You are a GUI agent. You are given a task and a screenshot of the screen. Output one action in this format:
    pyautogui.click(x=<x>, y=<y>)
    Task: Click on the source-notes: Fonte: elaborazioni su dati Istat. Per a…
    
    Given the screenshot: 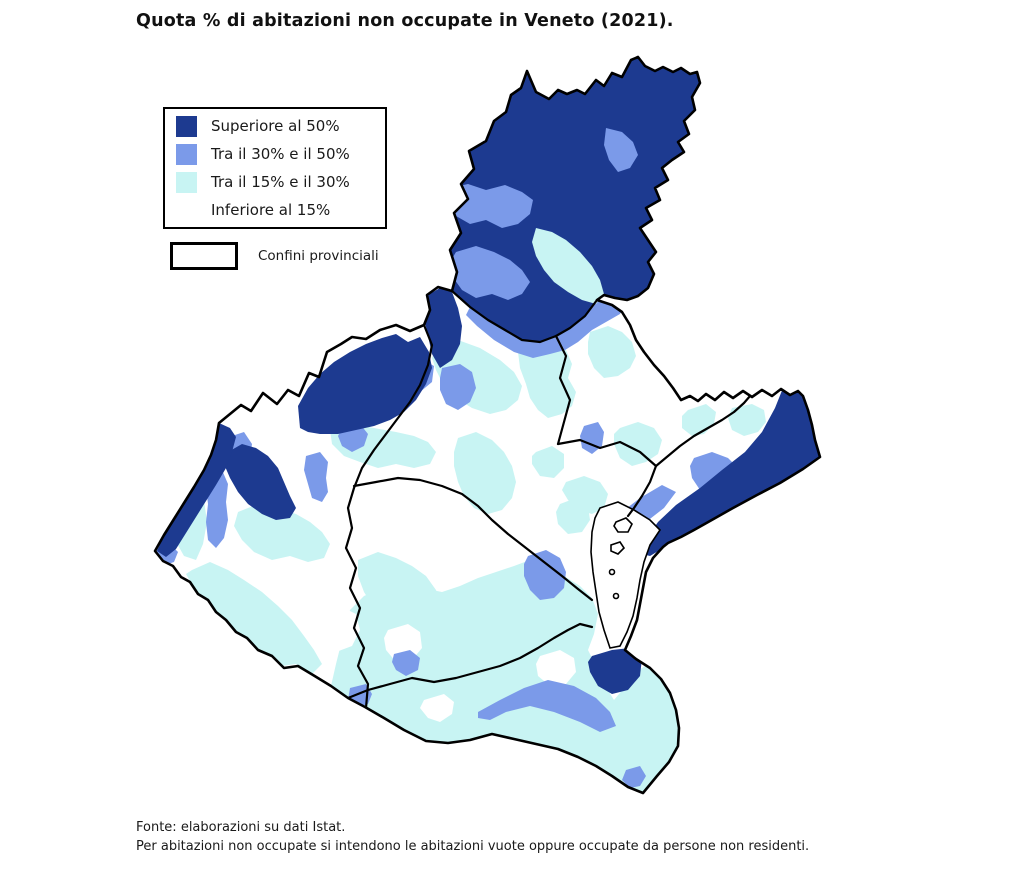 What is the action you would take?
    pyautogui.click(x=472, y=837)
    